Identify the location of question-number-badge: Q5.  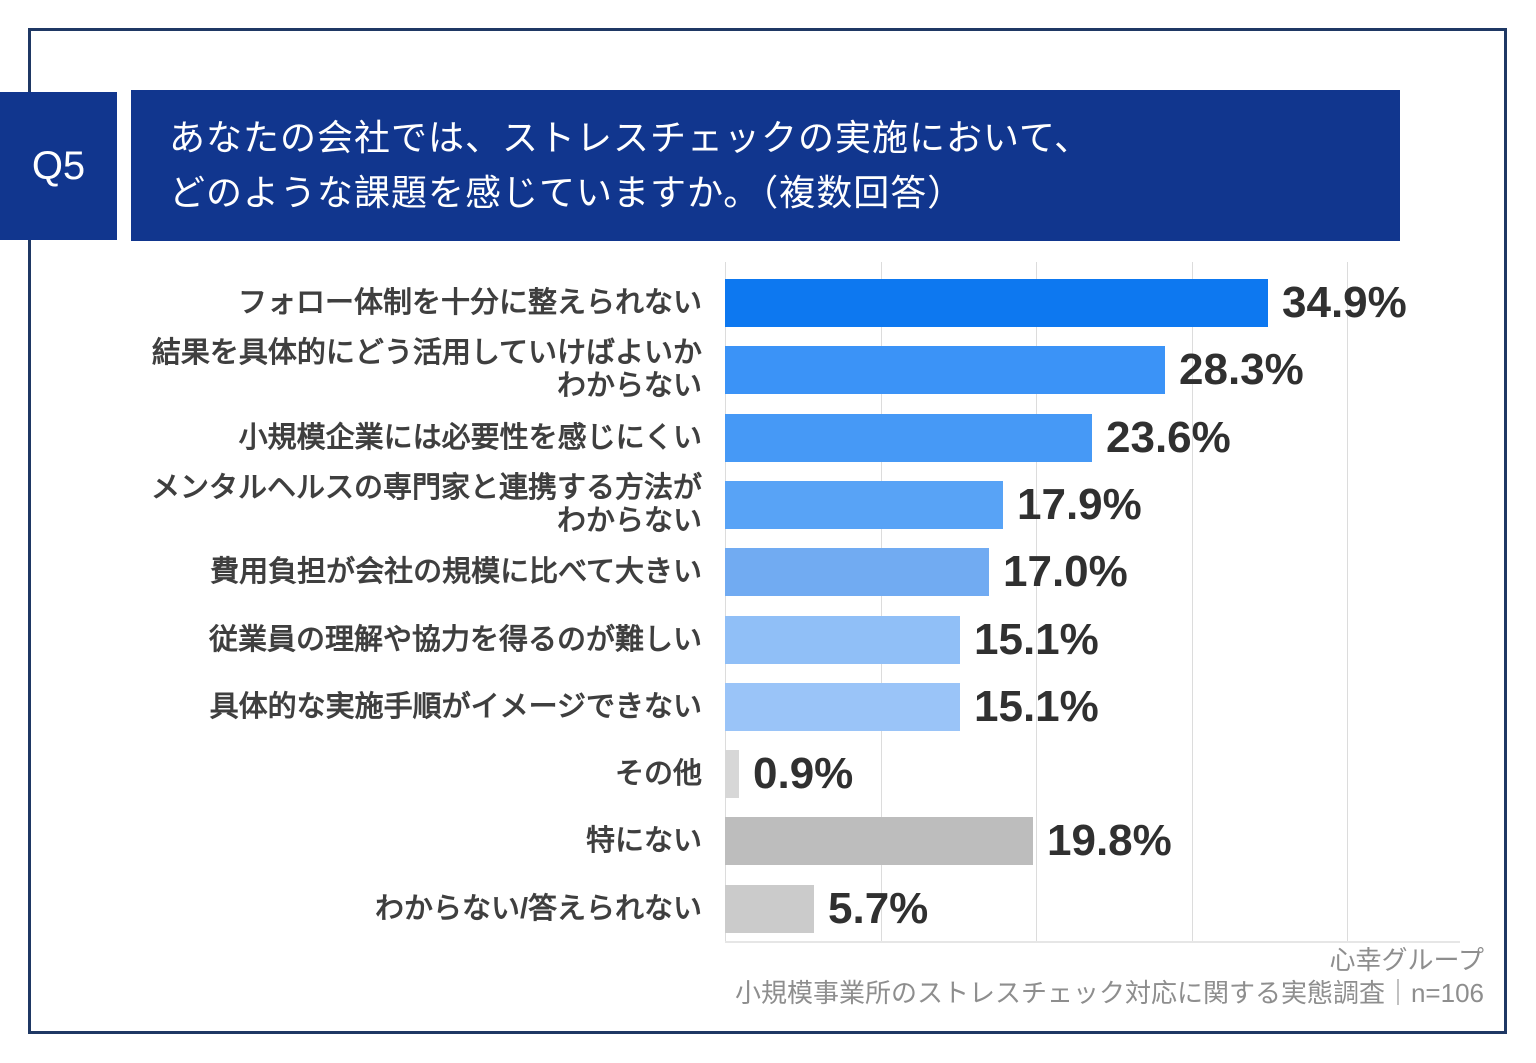
(58, 166).